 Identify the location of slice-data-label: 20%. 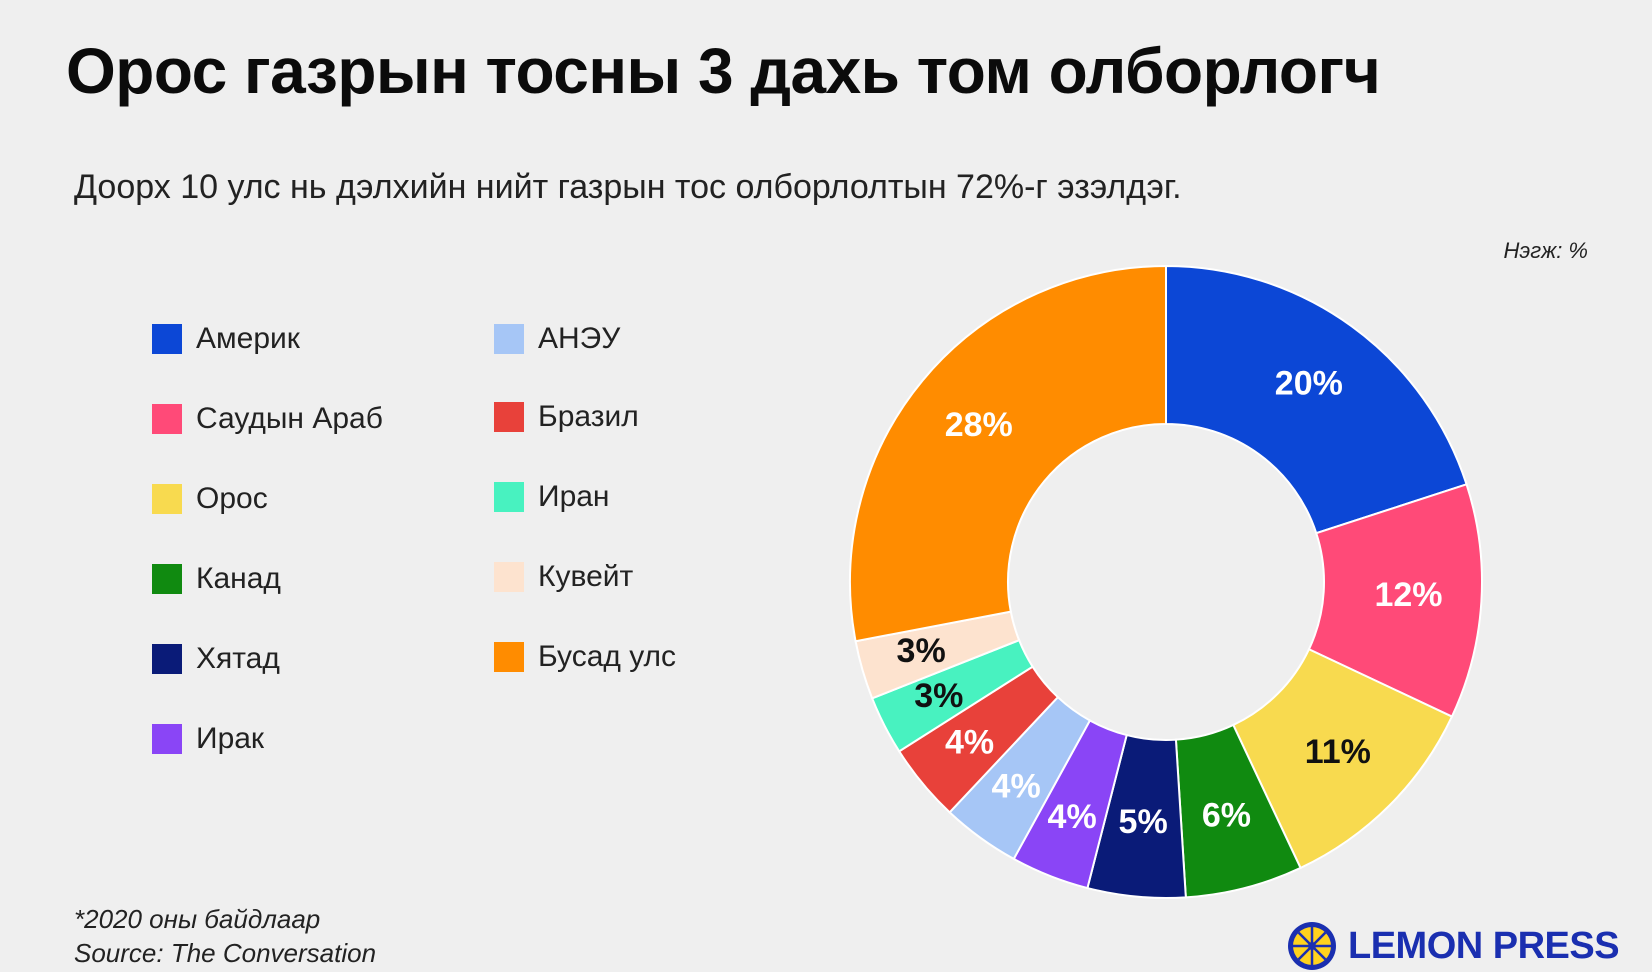
(1309, 383).